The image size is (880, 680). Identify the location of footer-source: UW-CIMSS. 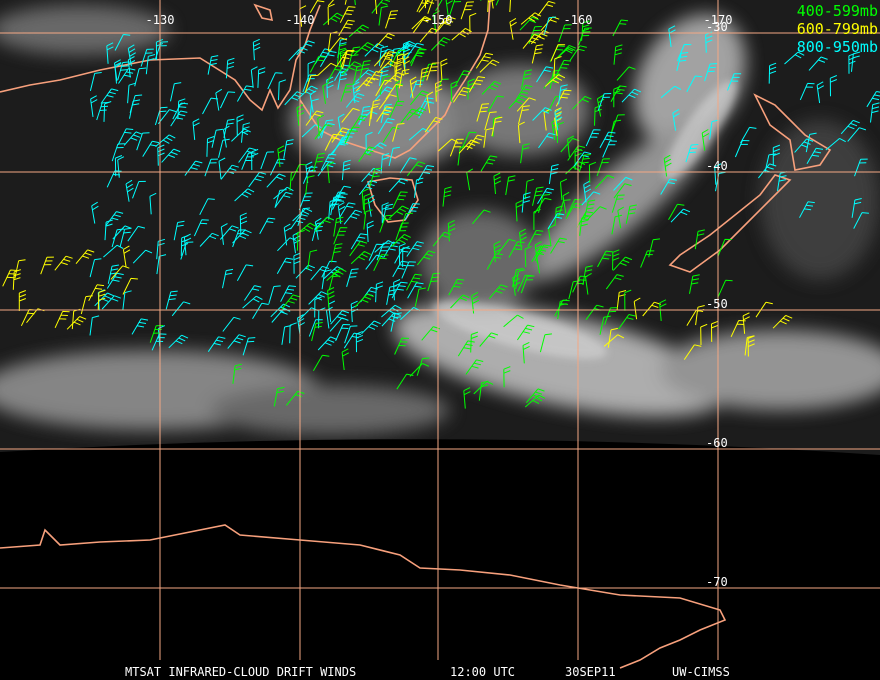
(701, 672).